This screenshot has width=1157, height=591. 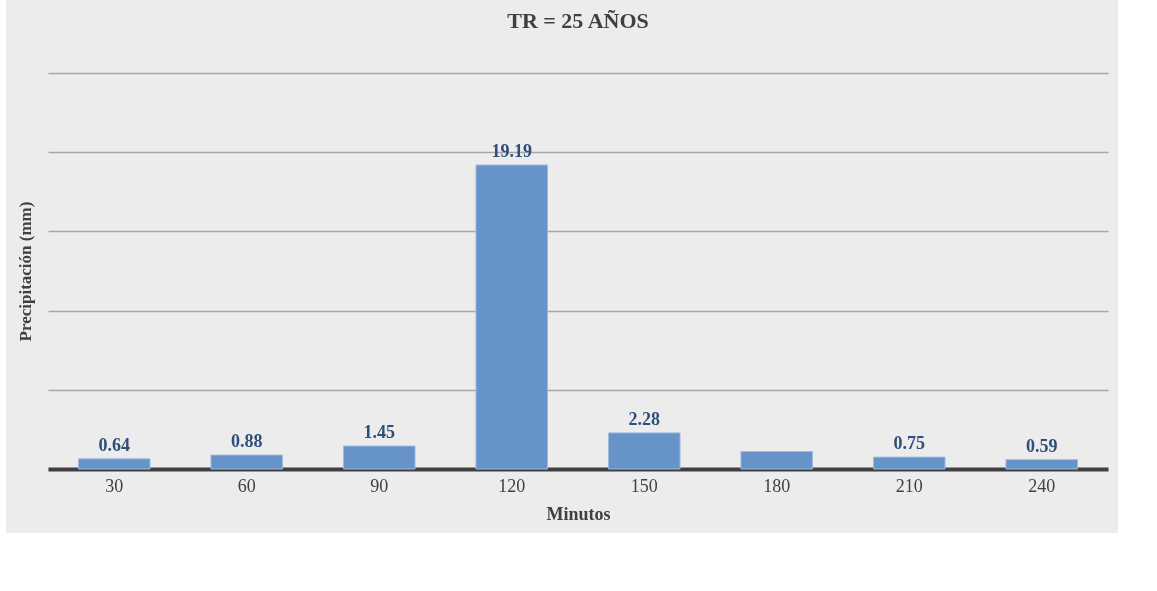 I want to click on data-label: 19.19, so click(x=511, y=151).